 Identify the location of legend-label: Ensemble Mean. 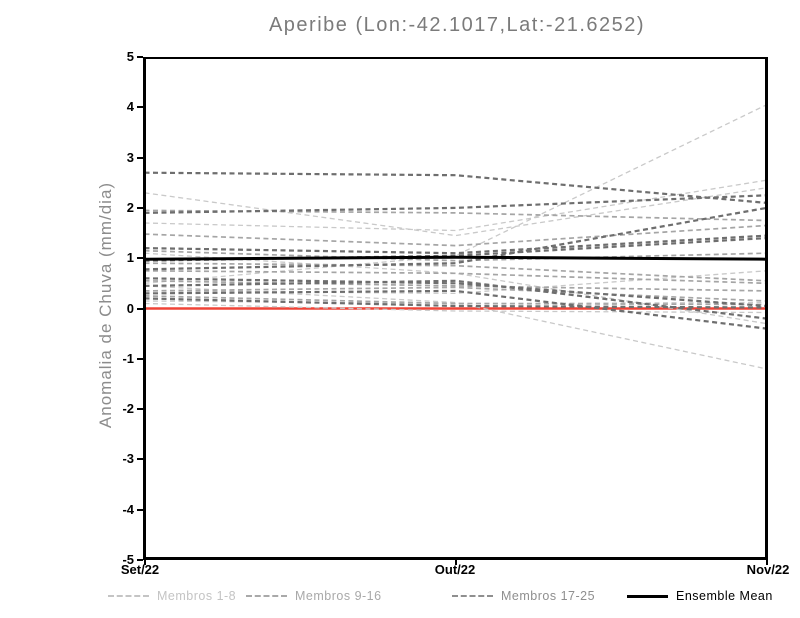
(724, 596).